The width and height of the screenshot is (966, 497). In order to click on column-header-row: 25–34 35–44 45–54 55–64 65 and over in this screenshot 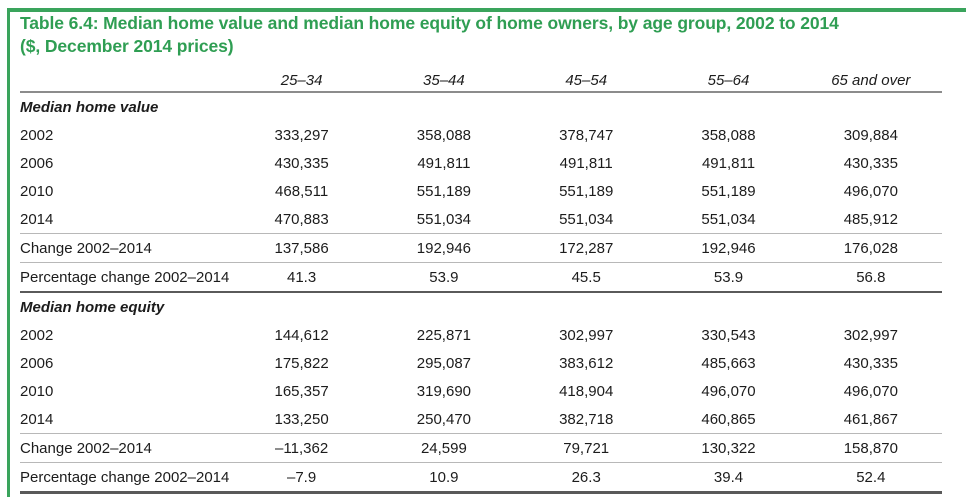, I will do `click(481, 78)`.